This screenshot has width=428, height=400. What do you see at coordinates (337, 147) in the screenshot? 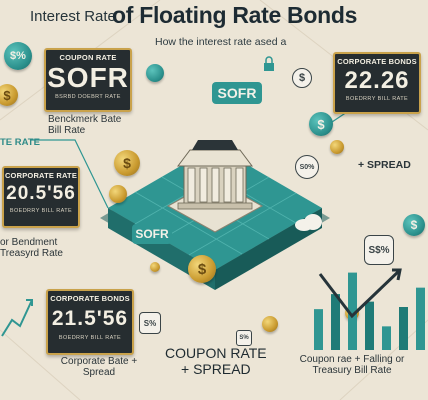
I see `gold-coin-right` at bounding box center [337, 147].